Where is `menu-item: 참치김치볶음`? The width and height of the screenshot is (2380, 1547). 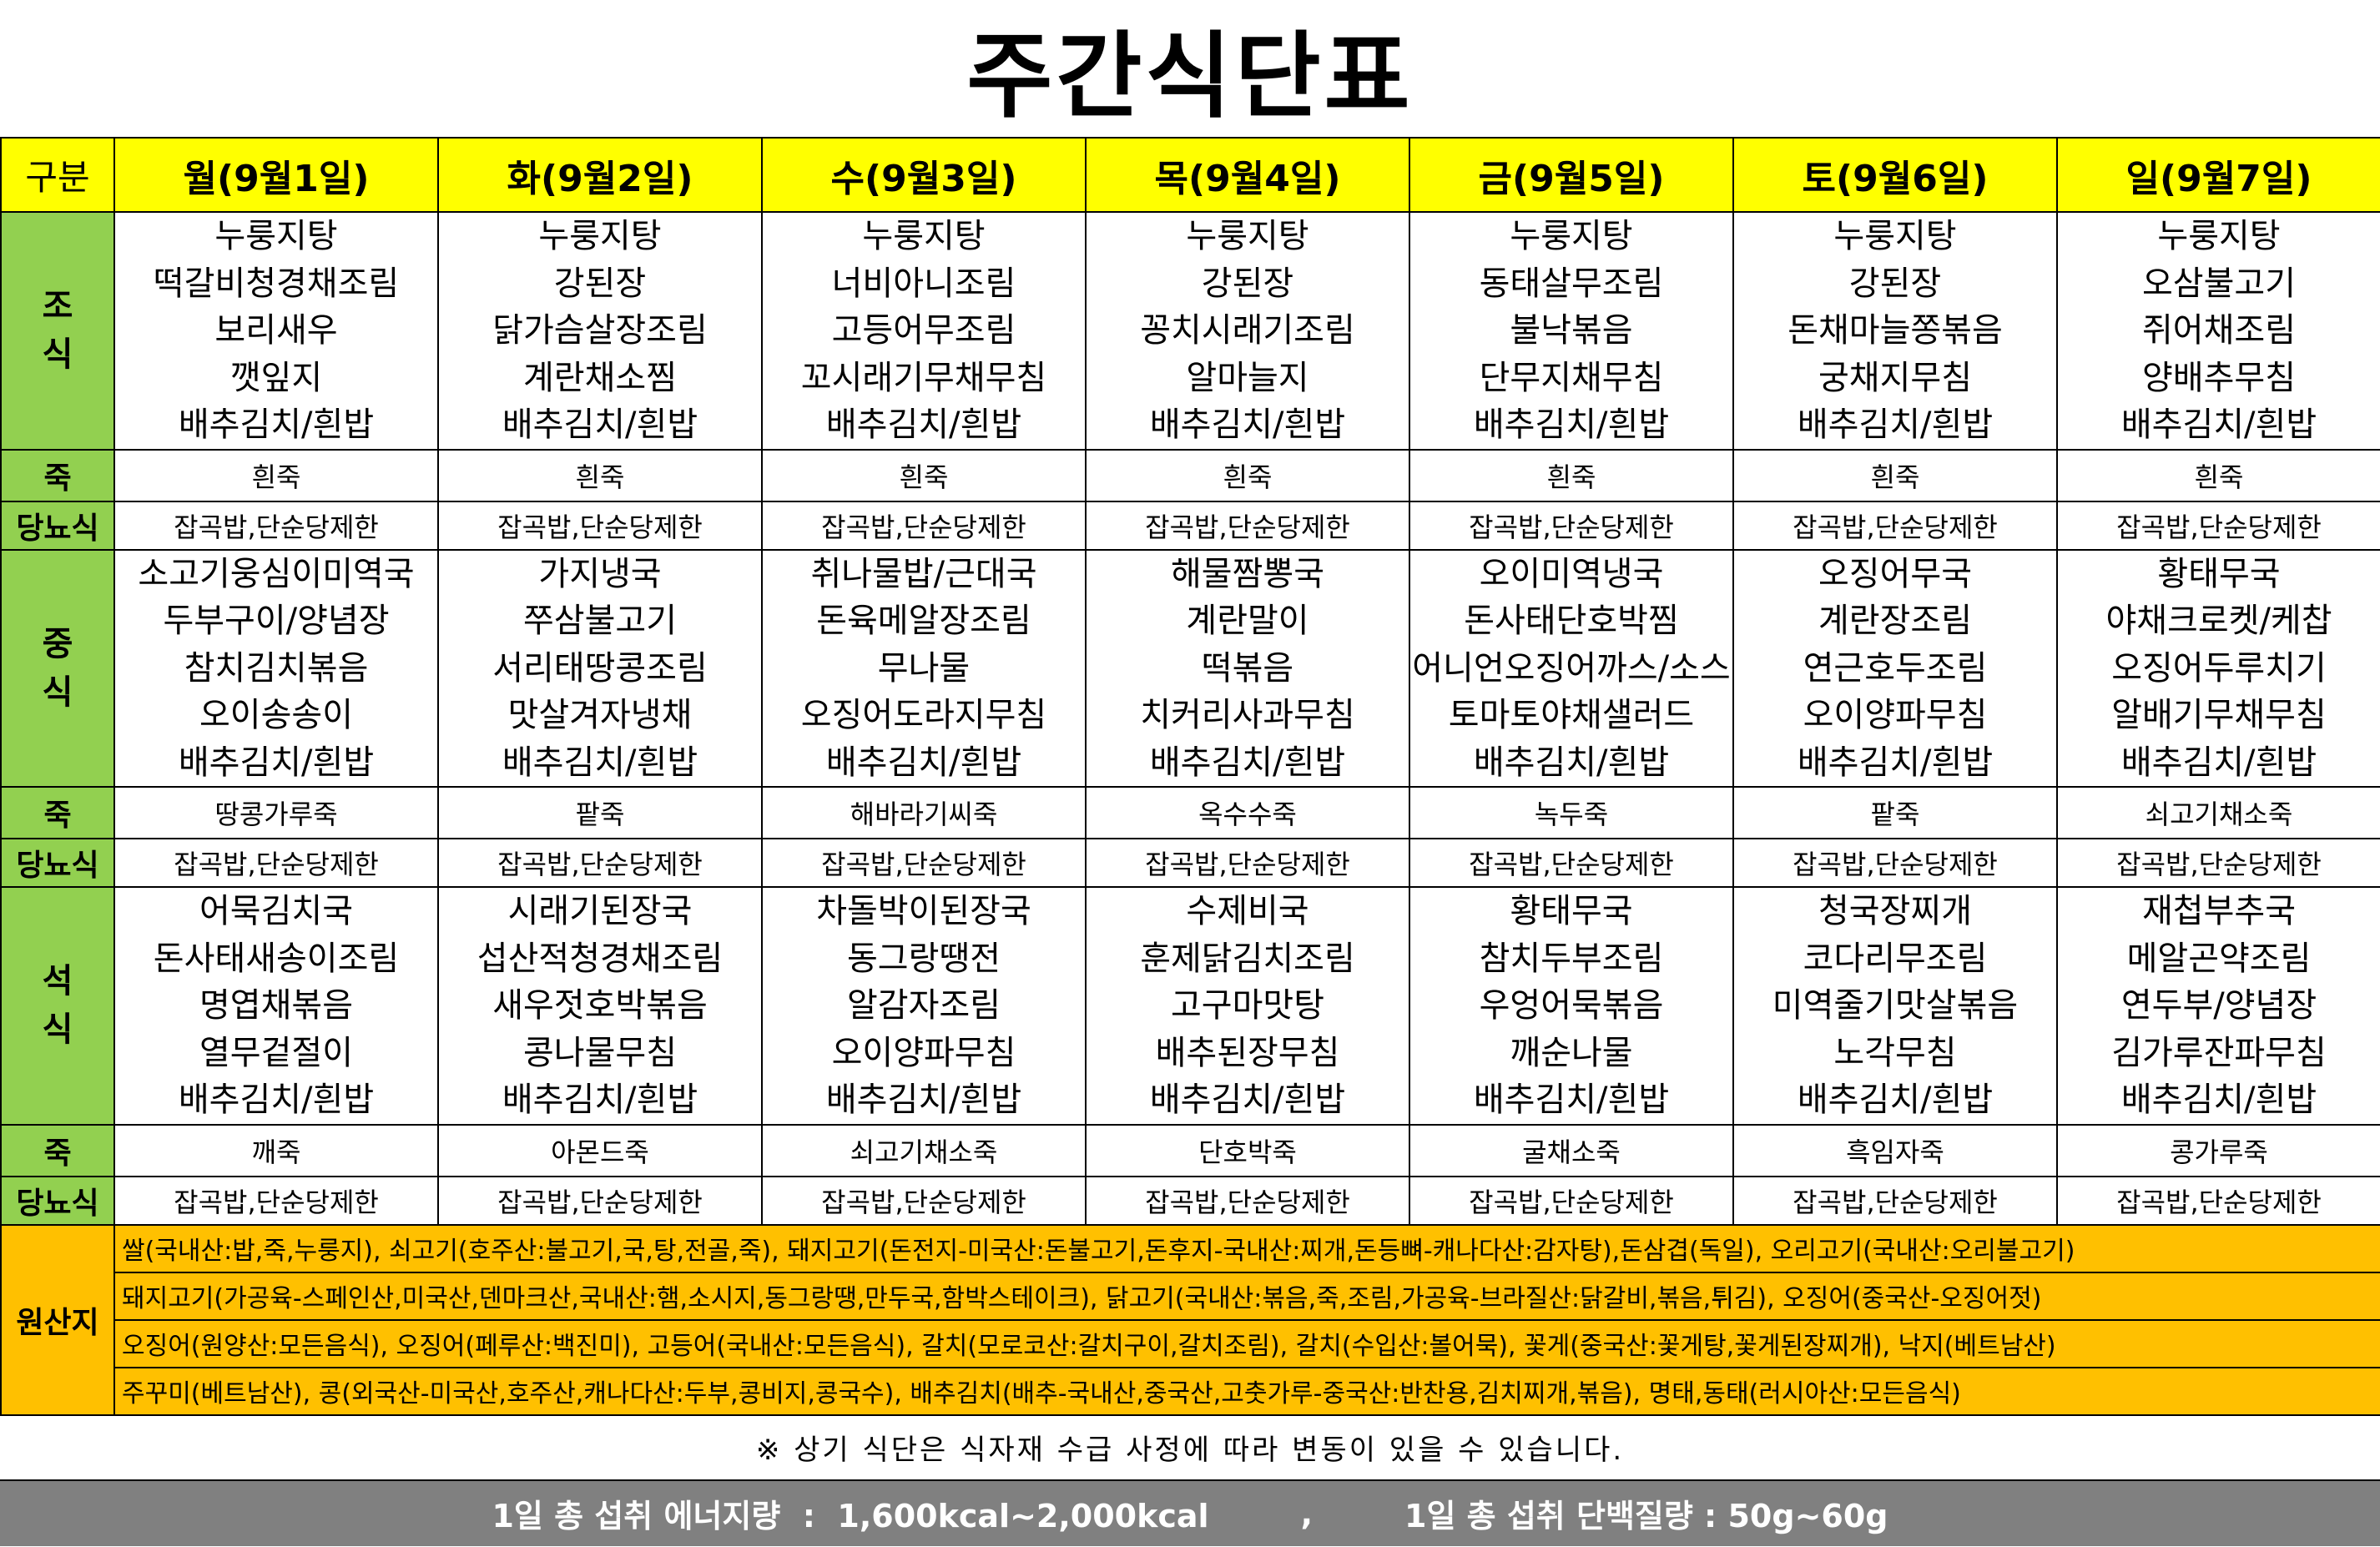 menu-item: 참치김치볶음 is located at coordinates (276, 668).